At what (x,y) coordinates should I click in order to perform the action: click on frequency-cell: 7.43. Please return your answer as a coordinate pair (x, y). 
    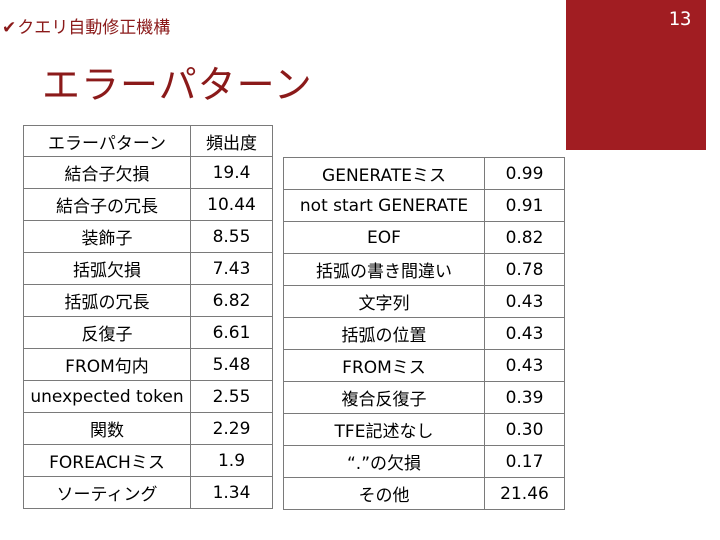
    Looking at the image, I should click on (232, 269).